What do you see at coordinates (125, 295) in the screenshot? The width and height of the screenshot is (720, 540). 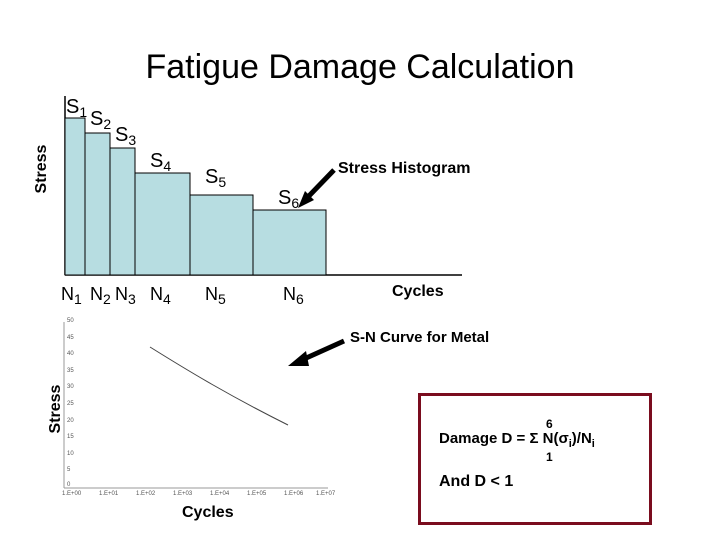 I see `cycle-label-n3: N3` at bounding box center [125, 295].